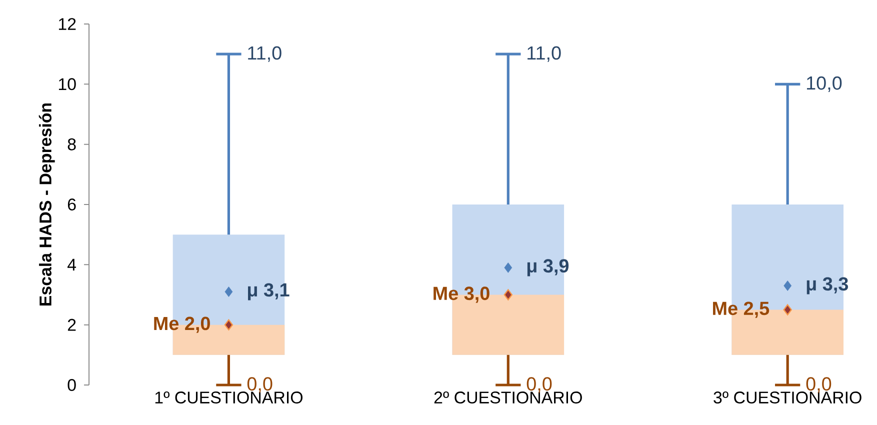 This screenshot has height=425, width=877. What do you see at coordinates (182, 324) in the screenshot?
I see `annotation: Me 2,0` at bounding box center [182, 324].